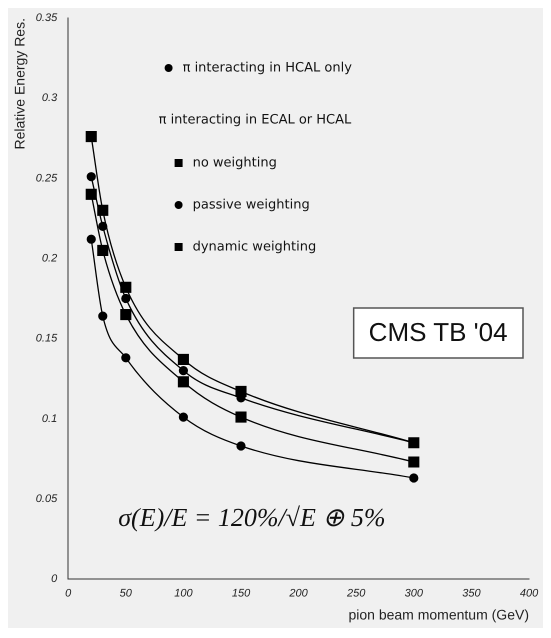 The width and height of the screenshot is (551, 638). What do you see at coordinates (356, 594) in the screenshot?
I see `x-tick-label: 250` at bounding box center [356, 594].